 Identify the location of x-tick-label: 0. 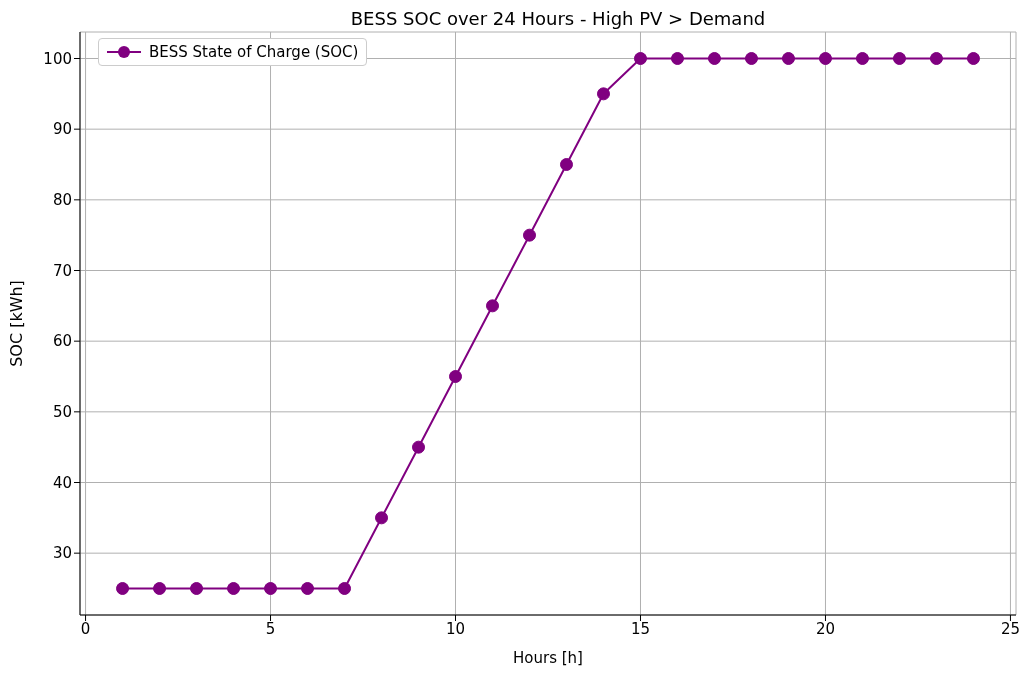
(85, 628).